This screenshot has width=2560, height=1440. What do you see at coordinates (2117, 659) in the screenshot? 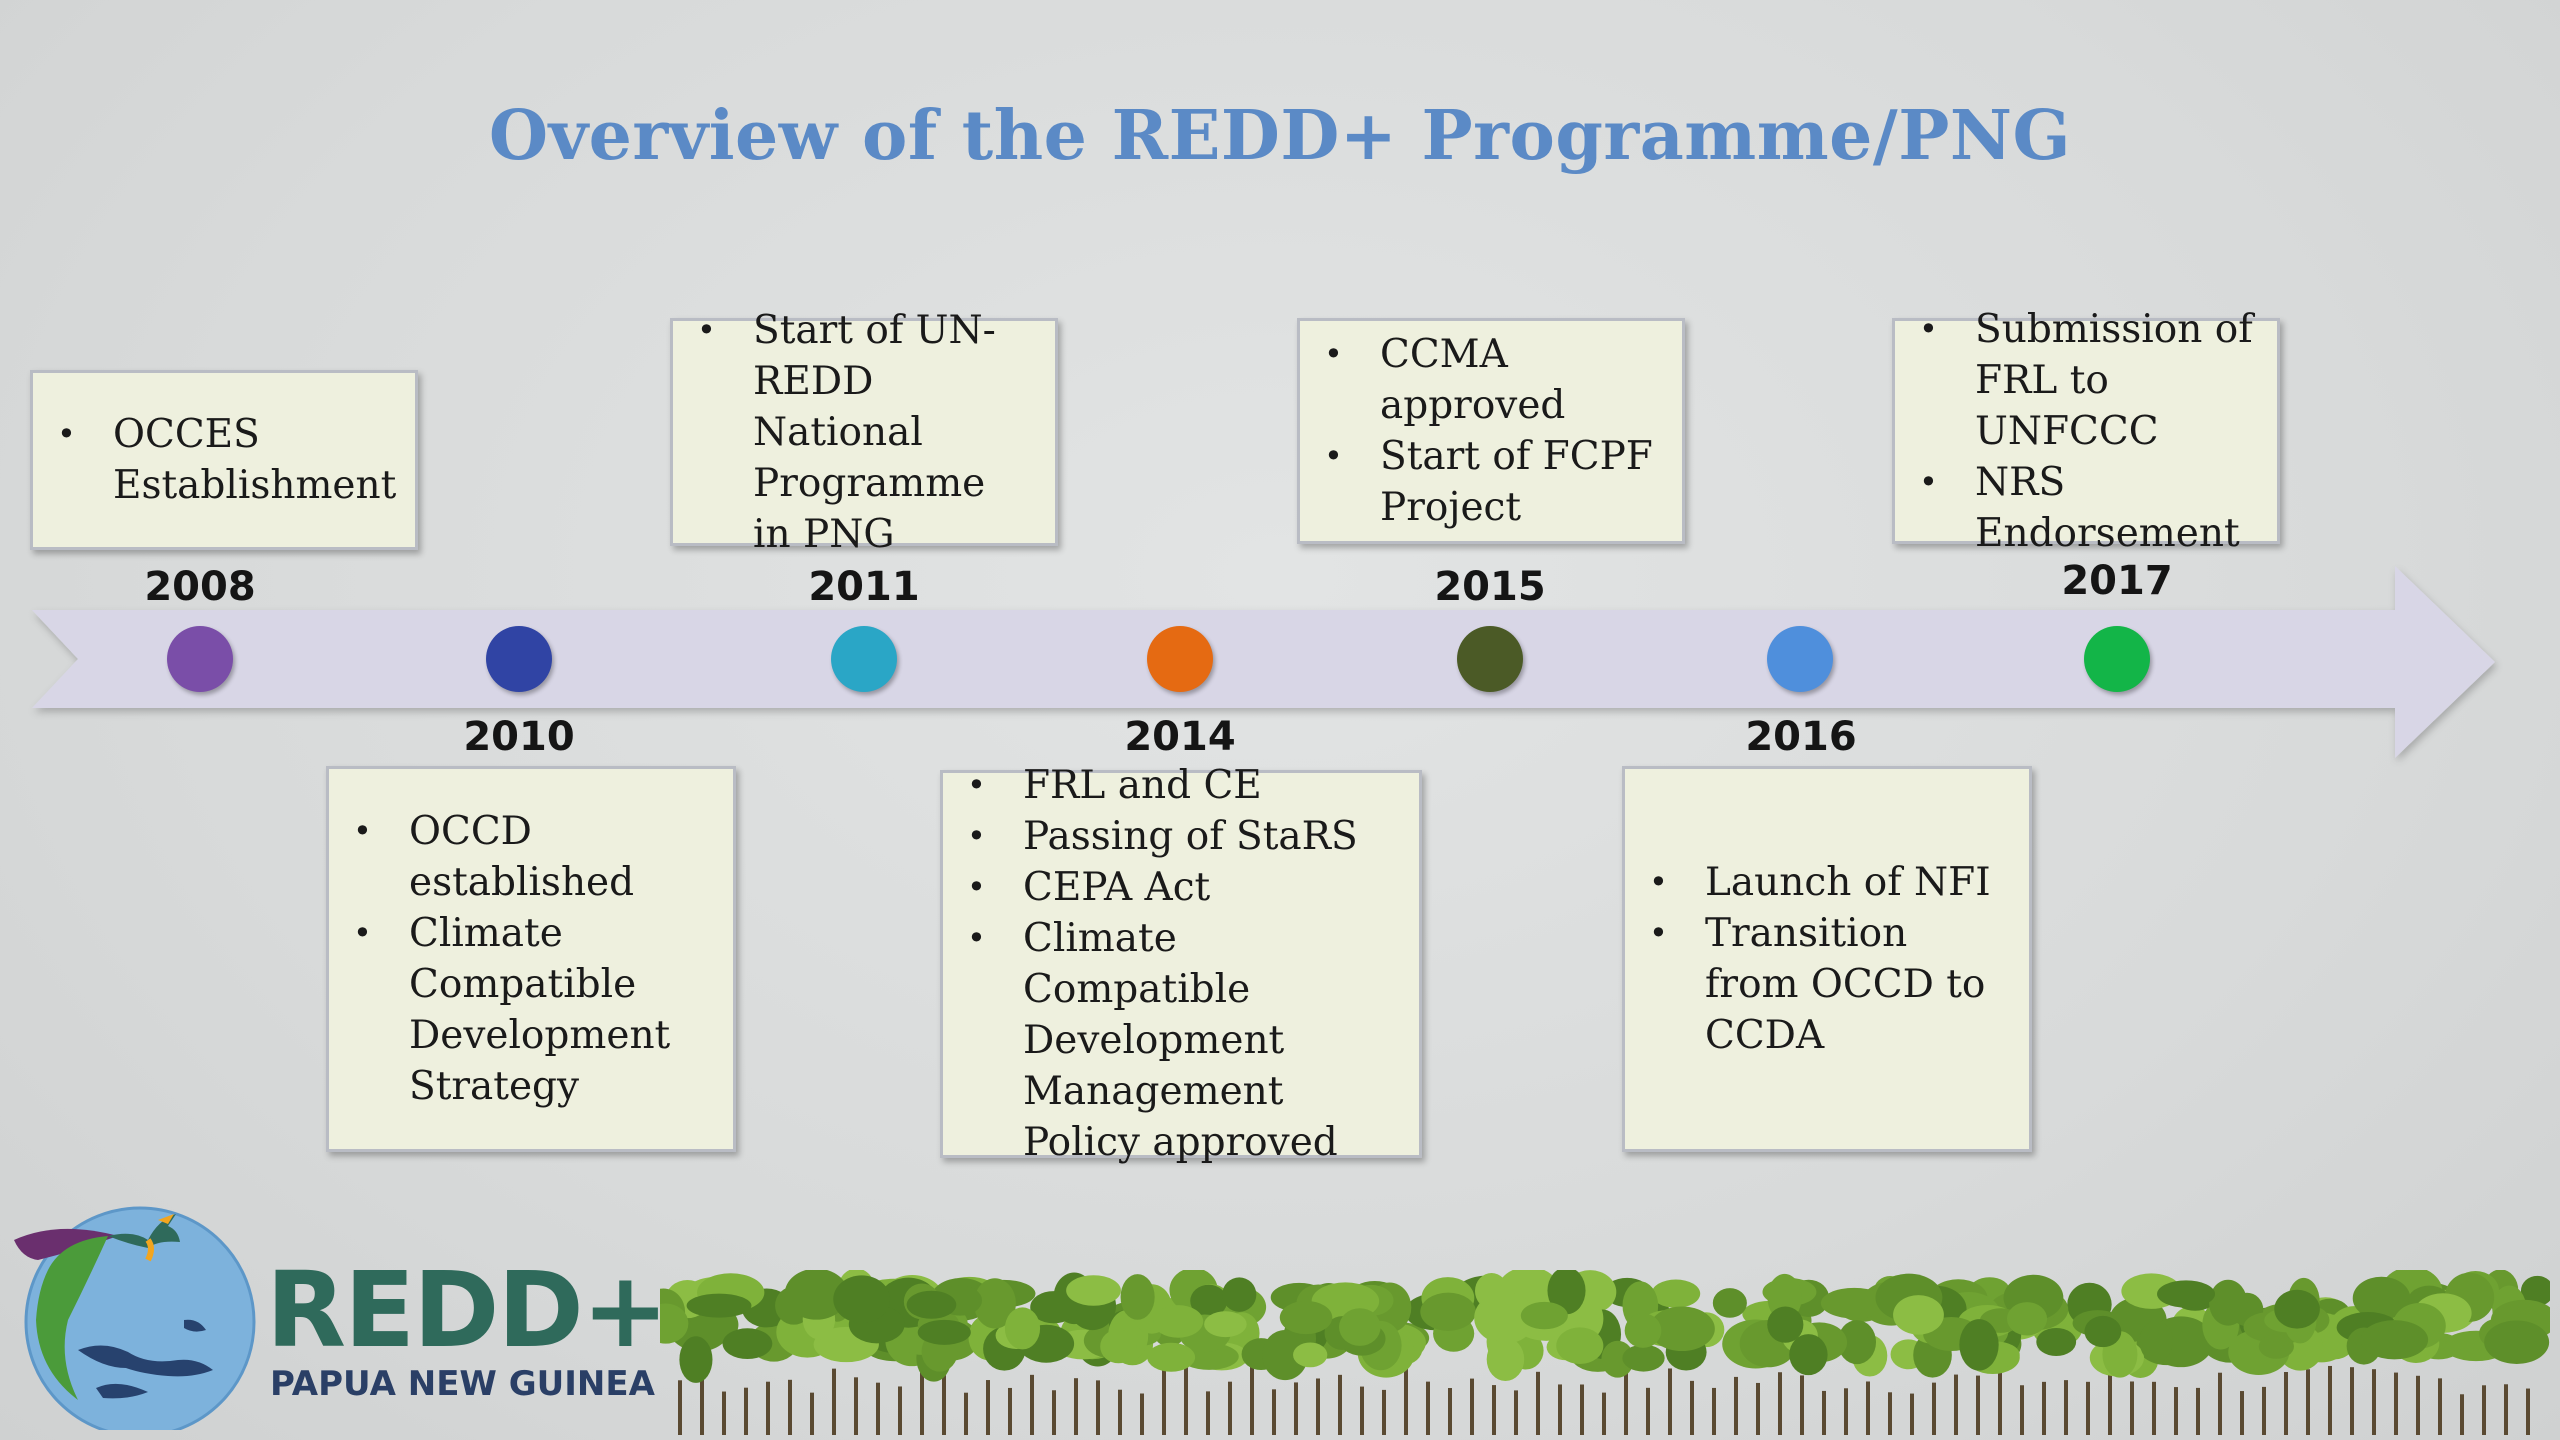
I see `timeline-dot-2017` at bounding box center [2117, 659].